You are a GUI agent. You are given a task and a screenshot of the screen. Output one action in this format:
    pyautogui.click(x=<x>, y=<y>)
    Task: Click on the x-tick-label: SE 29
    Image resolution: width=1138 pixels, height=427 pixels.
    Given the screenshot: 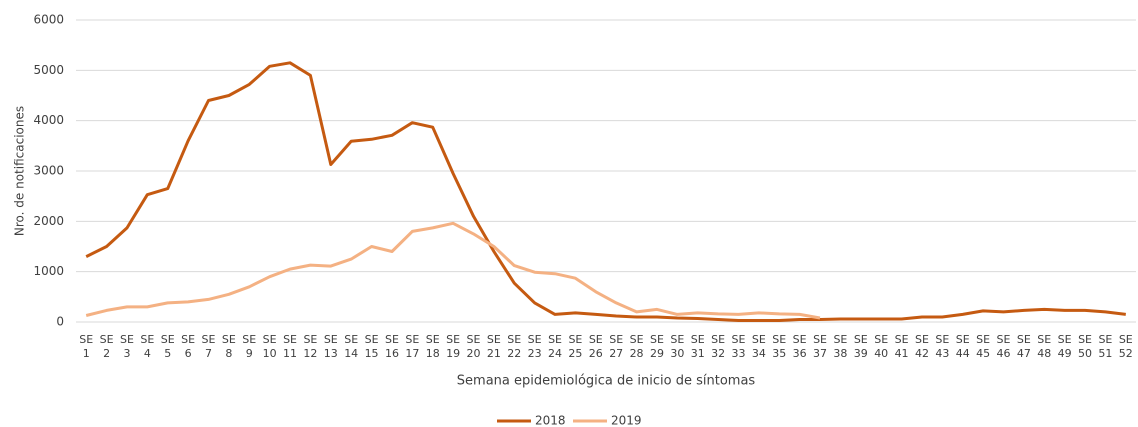 What is the action you would take?
    pyautogui.click(x=657, y=346)
    